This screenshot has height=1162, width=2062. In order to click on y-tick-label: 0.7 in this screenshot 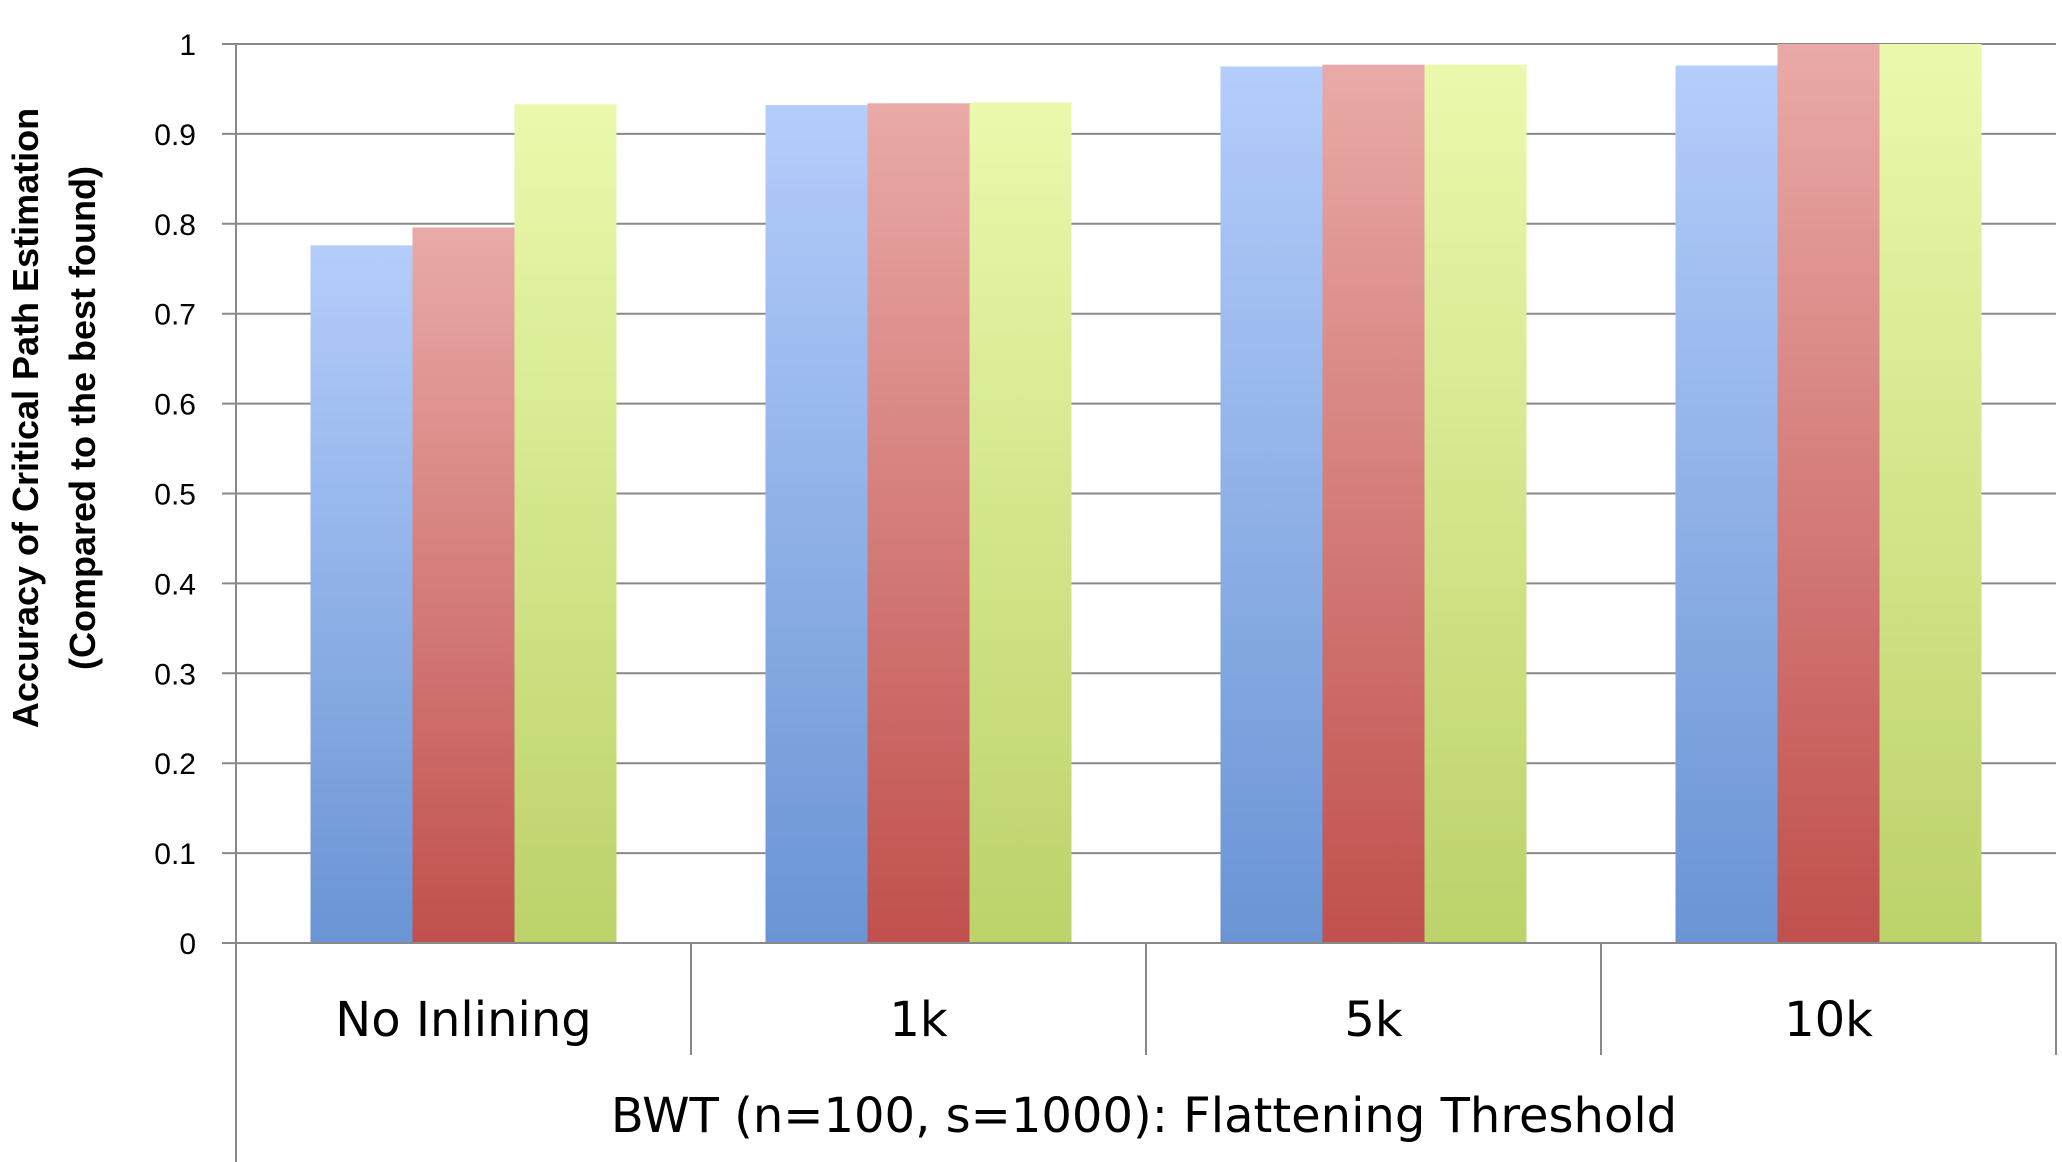, I will do `click(175, 315)`.